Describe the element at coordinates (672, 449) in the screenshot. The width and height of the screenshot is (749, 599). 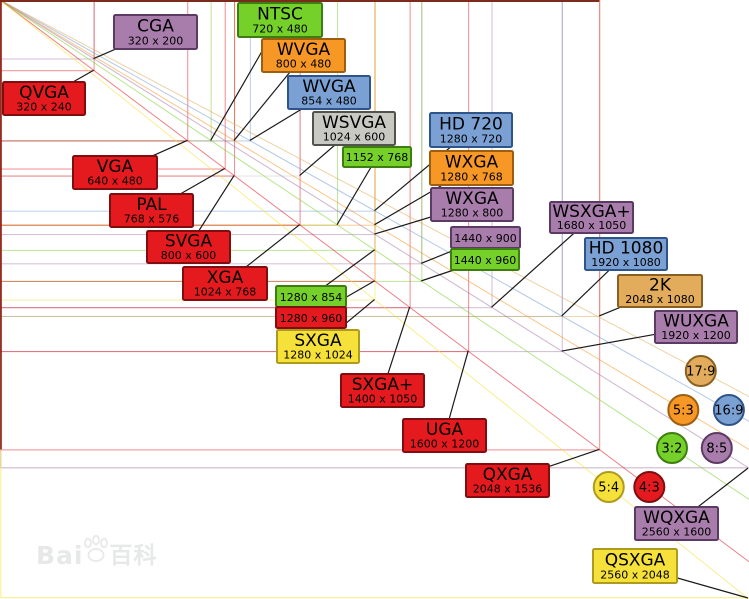
I see `aspect-ratio-text: 3:2` at that location.